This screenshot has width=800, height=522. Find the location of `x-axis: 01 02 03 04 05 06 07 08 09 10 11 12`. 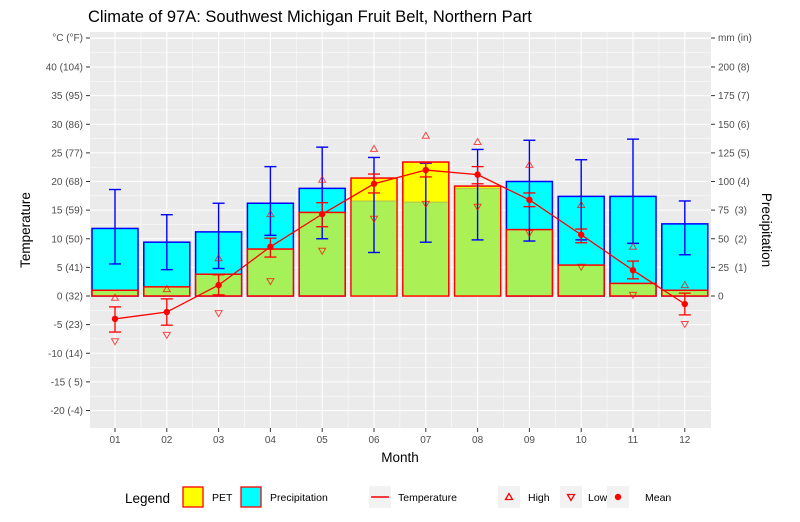

x-axis: 01 02 03 04 05 06 07 08 09 10 11 12 is located at coordinates (400, 437).